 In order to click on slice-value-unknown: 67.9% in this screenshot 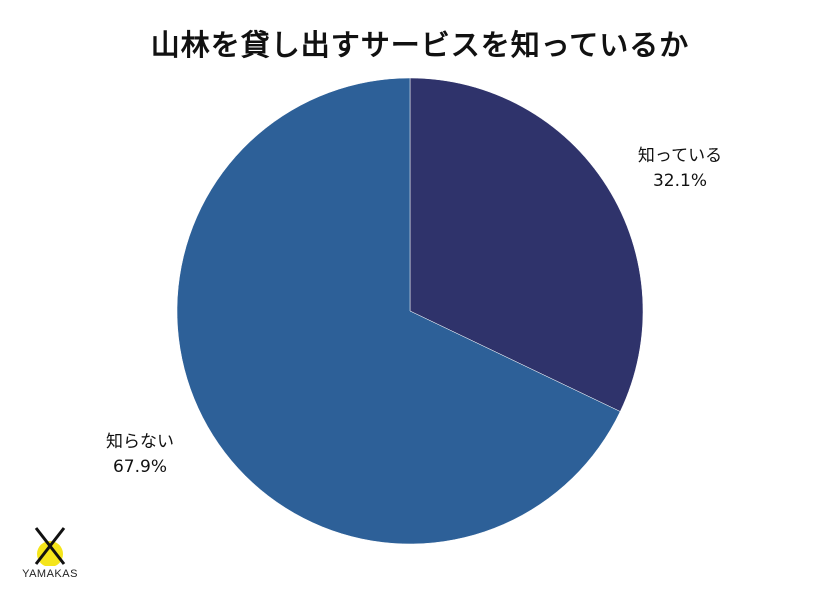, I will do `click(139, 467)`.